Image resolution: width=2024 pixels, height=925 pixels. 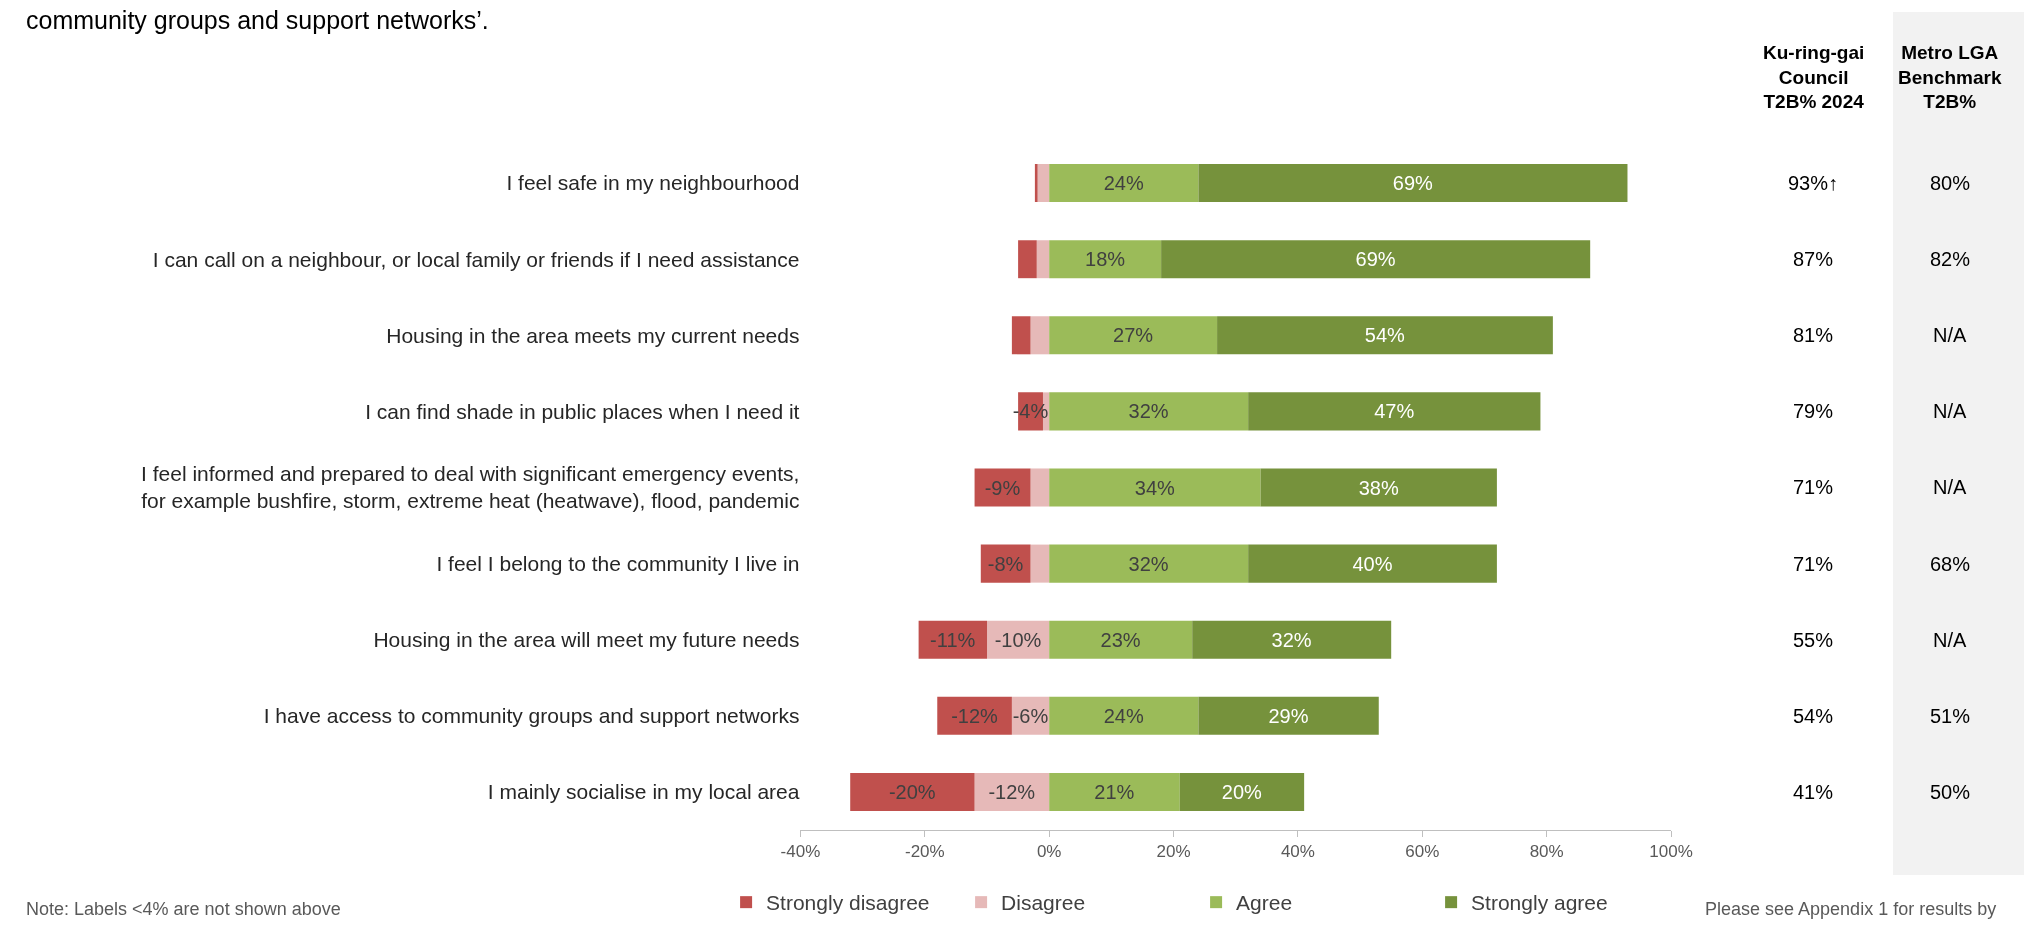 What do you see at coordinates (618, 563) in the screenshot?
I see `y-tick-label: I feel I belong to the community I live in` at bounding box center [618, 563].